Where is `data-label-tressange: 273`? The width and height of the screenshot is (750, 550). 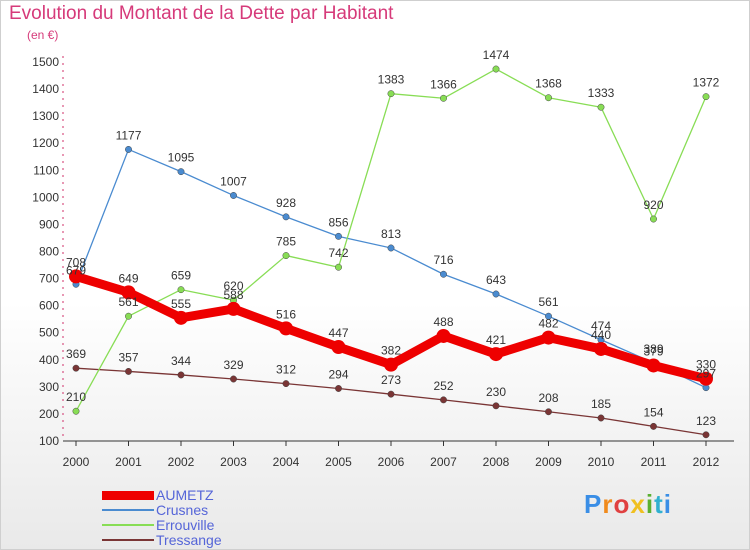 data-label-tressange: 273 is located at coordinates (391, 380).